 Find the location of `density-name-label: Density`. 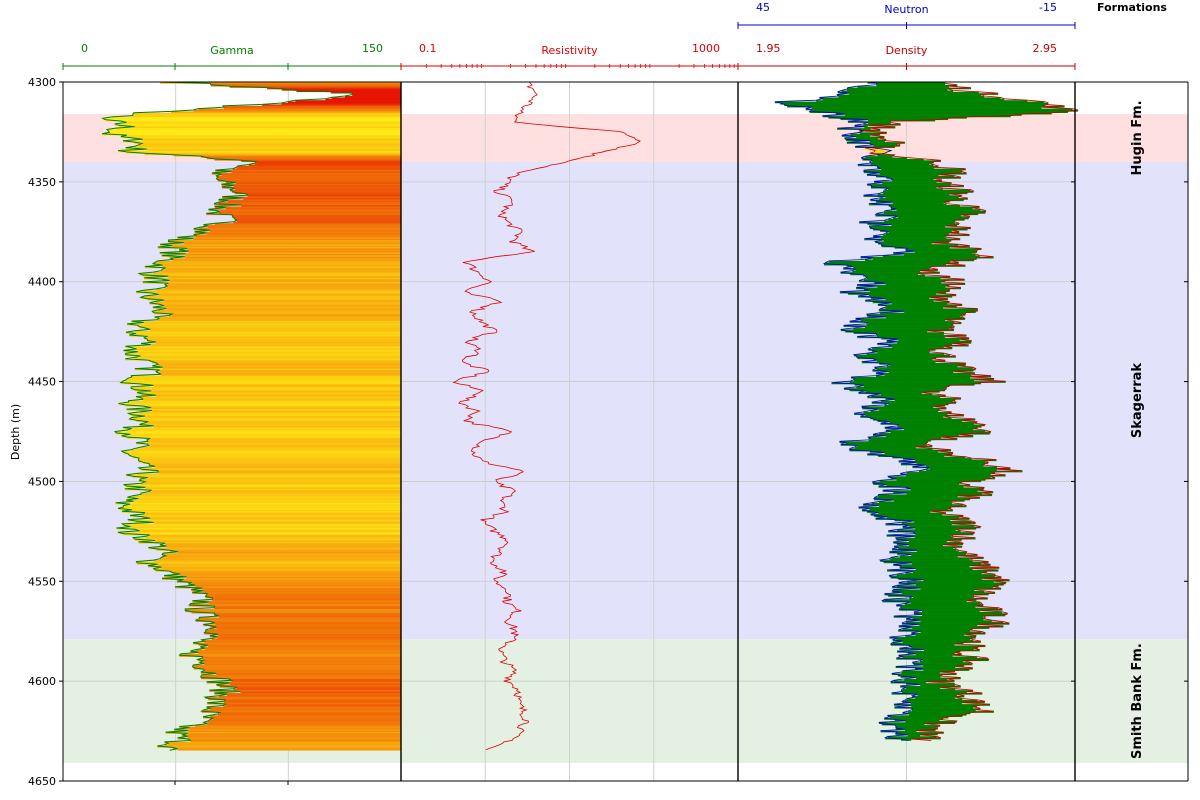

density-name-label: Density is located at coordinates (907, 50).